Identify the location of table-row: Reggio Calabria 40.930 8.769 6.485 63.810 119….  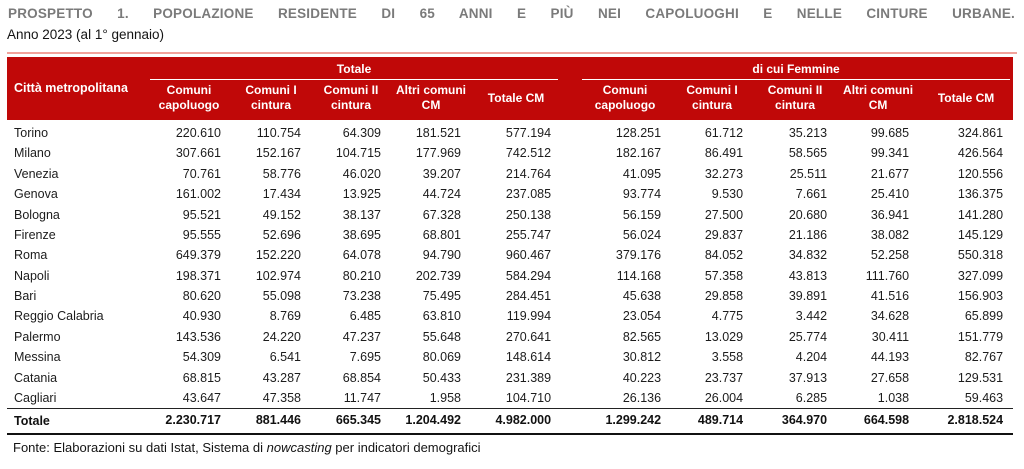
(510, 316).